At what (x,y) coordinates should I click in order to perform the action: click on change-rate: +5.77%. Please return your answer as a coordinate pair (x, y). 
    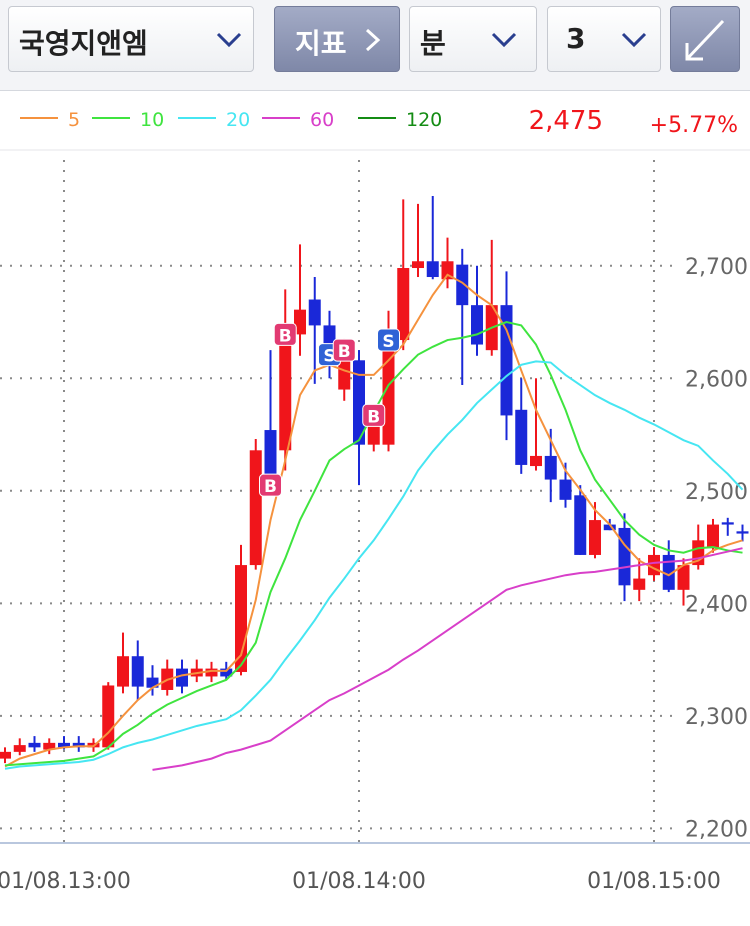
    Looking at the image, I should click on (694, 125).